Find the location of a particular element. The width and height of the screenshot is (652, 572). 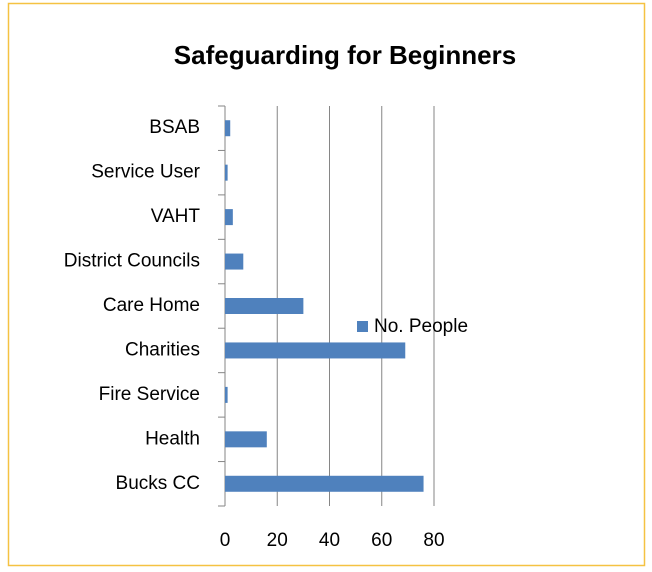

legend-label: No. People is located at coordinates (421, 326).